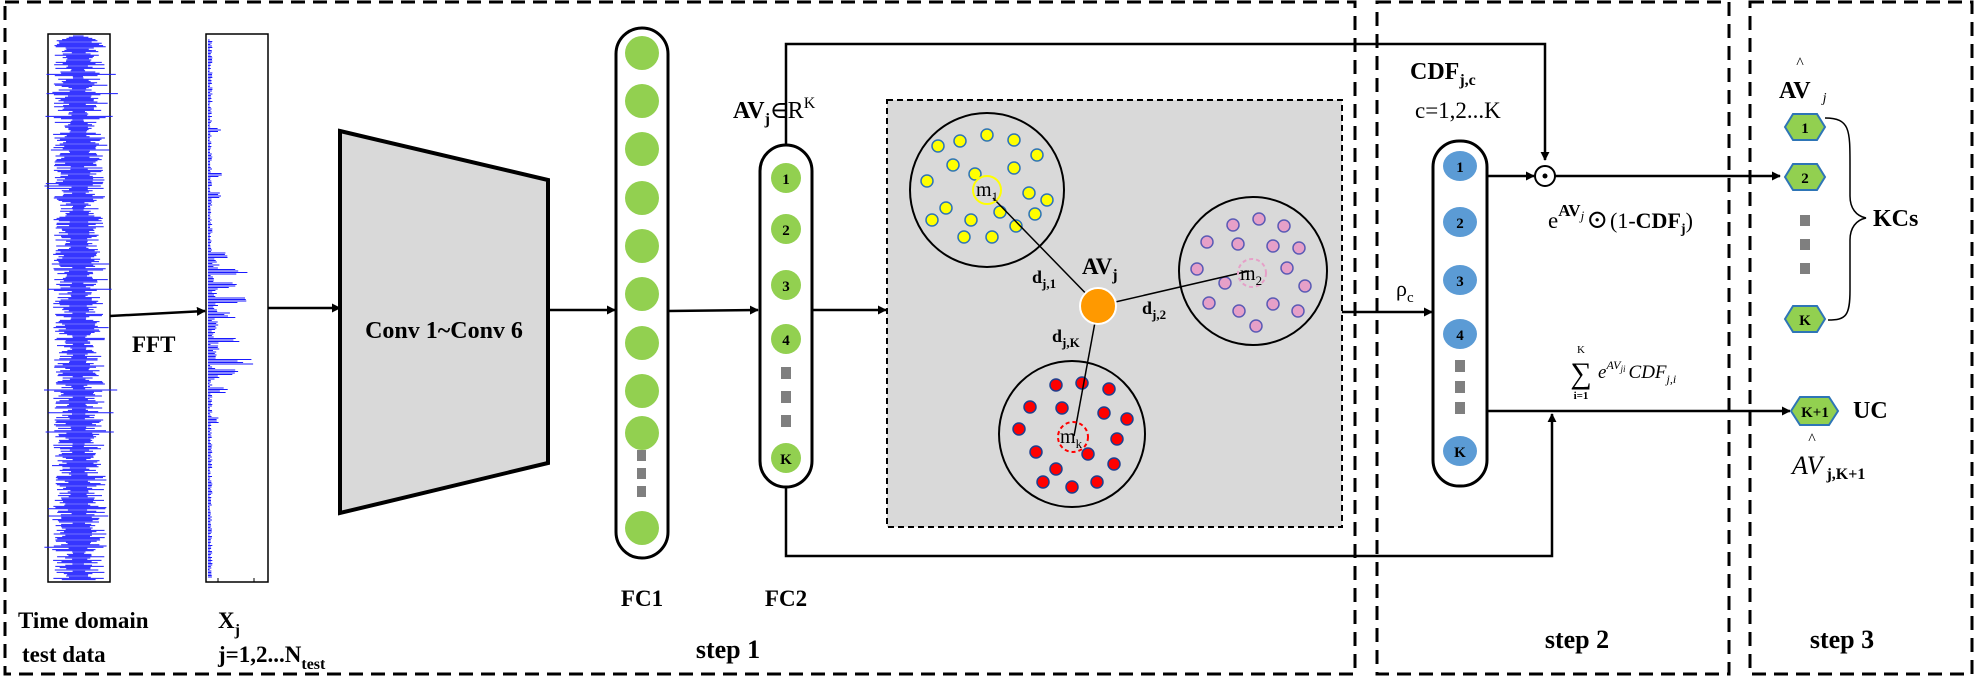  I want to click on fc1-layer, so click(642, 293).